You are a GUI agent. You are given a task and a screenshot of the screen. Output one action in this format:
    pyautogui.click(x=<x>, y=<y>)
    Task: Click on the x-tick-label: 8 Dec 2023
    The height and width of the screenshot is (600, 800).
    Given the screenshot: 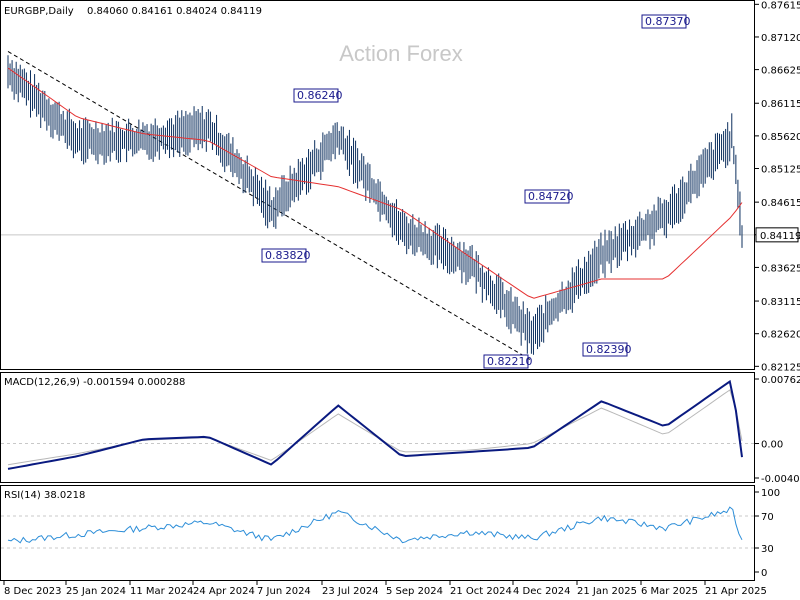 What is the action you would take?
    pyautogui.click(x=33, y=591)
    